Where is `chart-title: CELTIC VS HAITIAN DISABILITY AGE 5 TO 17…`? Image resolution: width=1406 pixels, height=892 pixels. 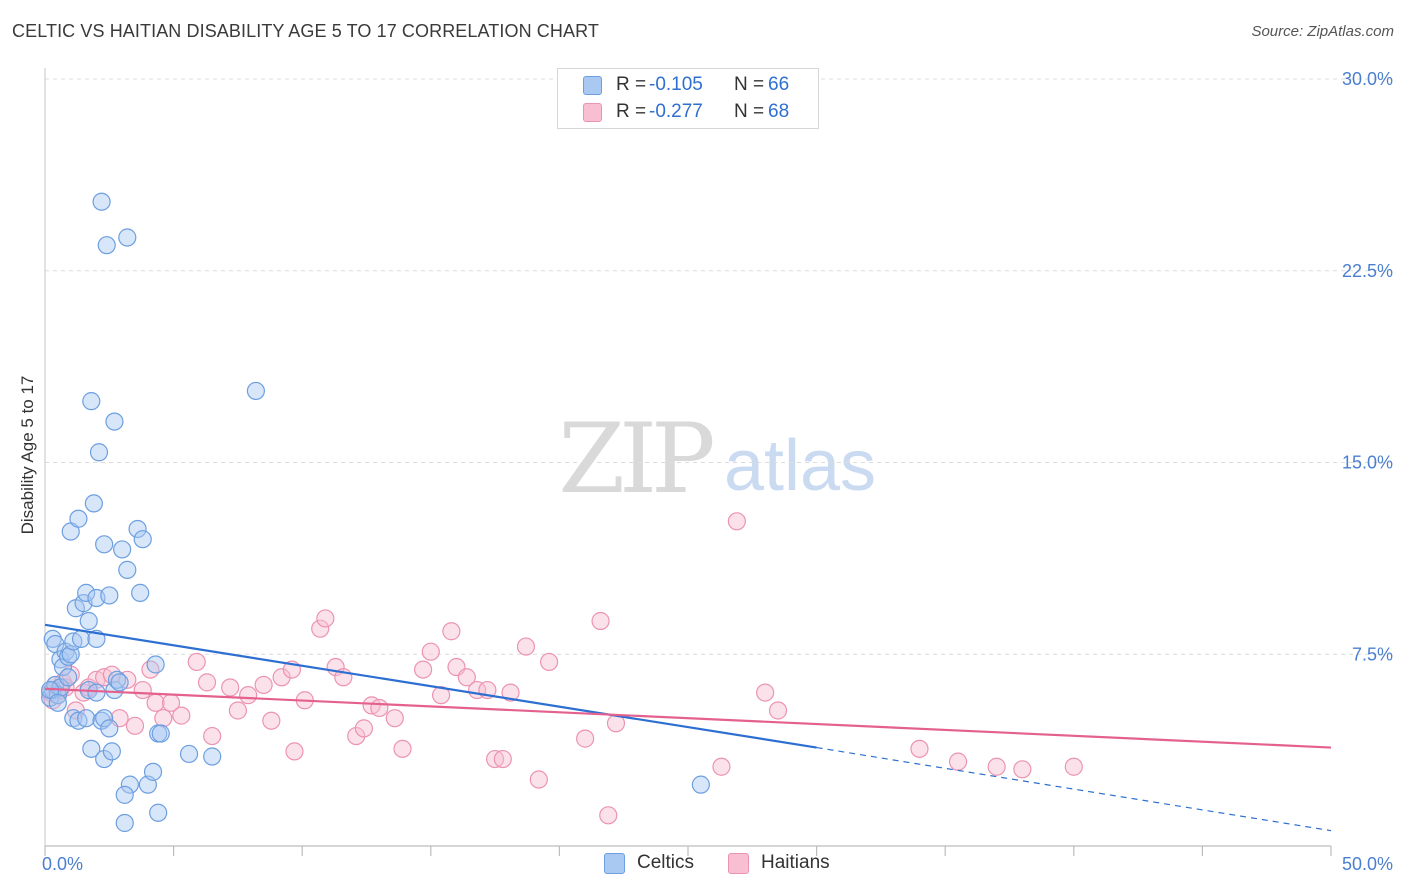
chart-title: CELTIC VS HAITIAN DISABILITY AGE 5 TO 17… is located at coordinates (305, 31).